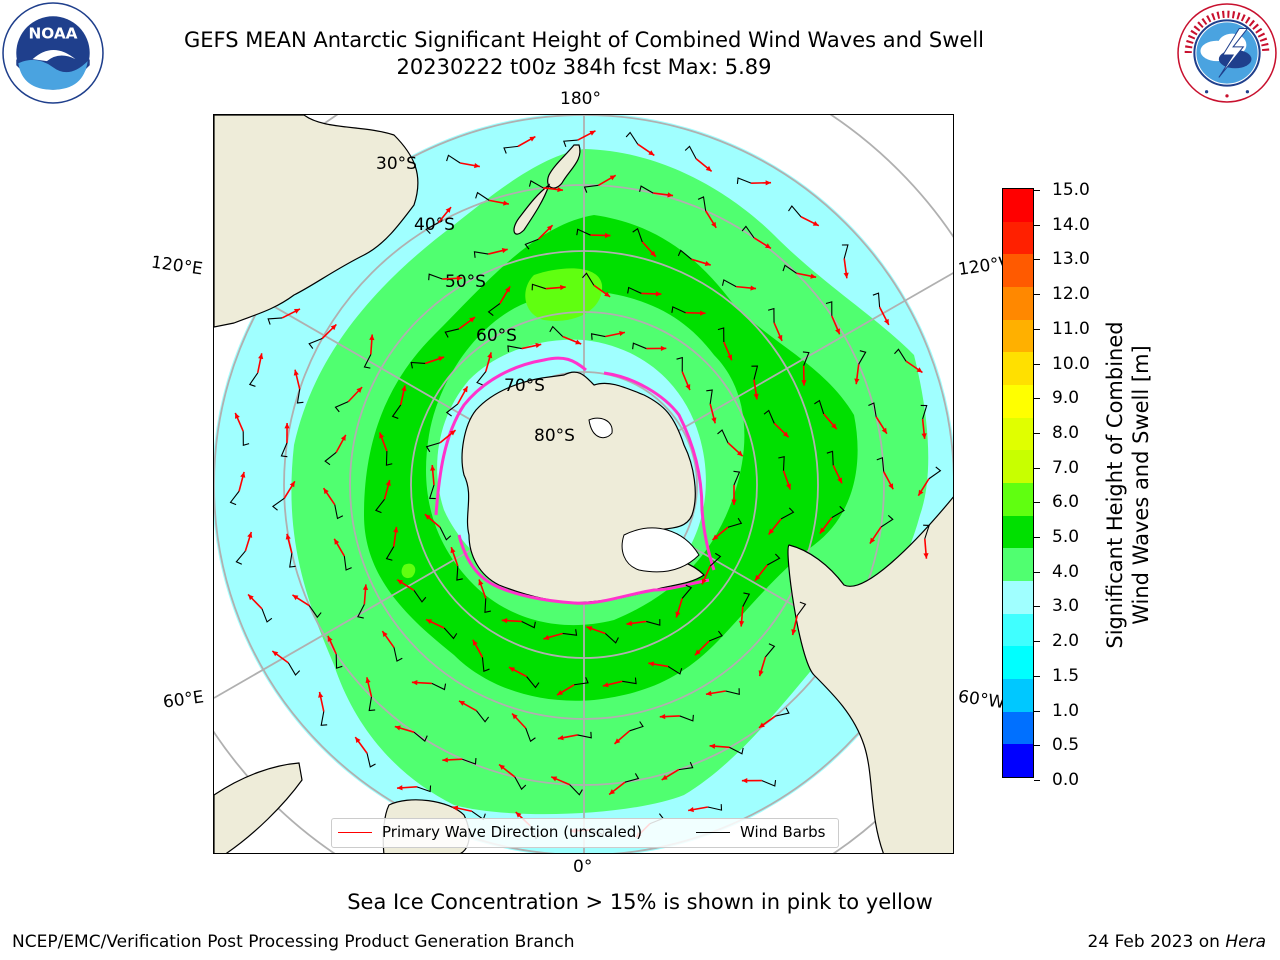  Describe the element at coordinates (580, 99) in the screenshot. I see `lon-label-180: 180°` at that location.